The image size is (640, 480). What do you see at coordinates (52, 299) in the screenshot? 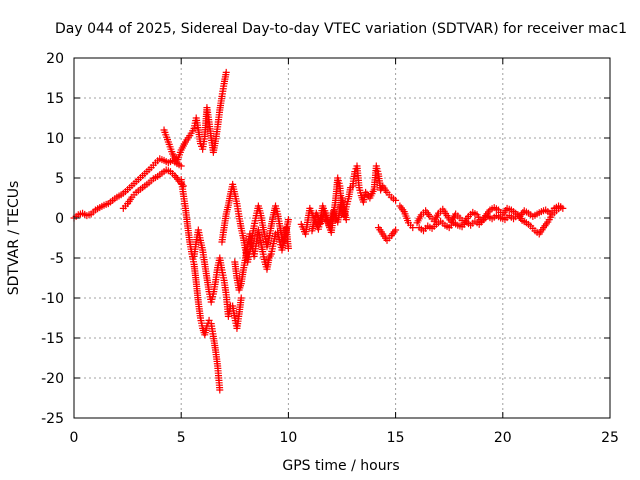
I see `y-tick-label: -10` at bounding box center [52, 299].